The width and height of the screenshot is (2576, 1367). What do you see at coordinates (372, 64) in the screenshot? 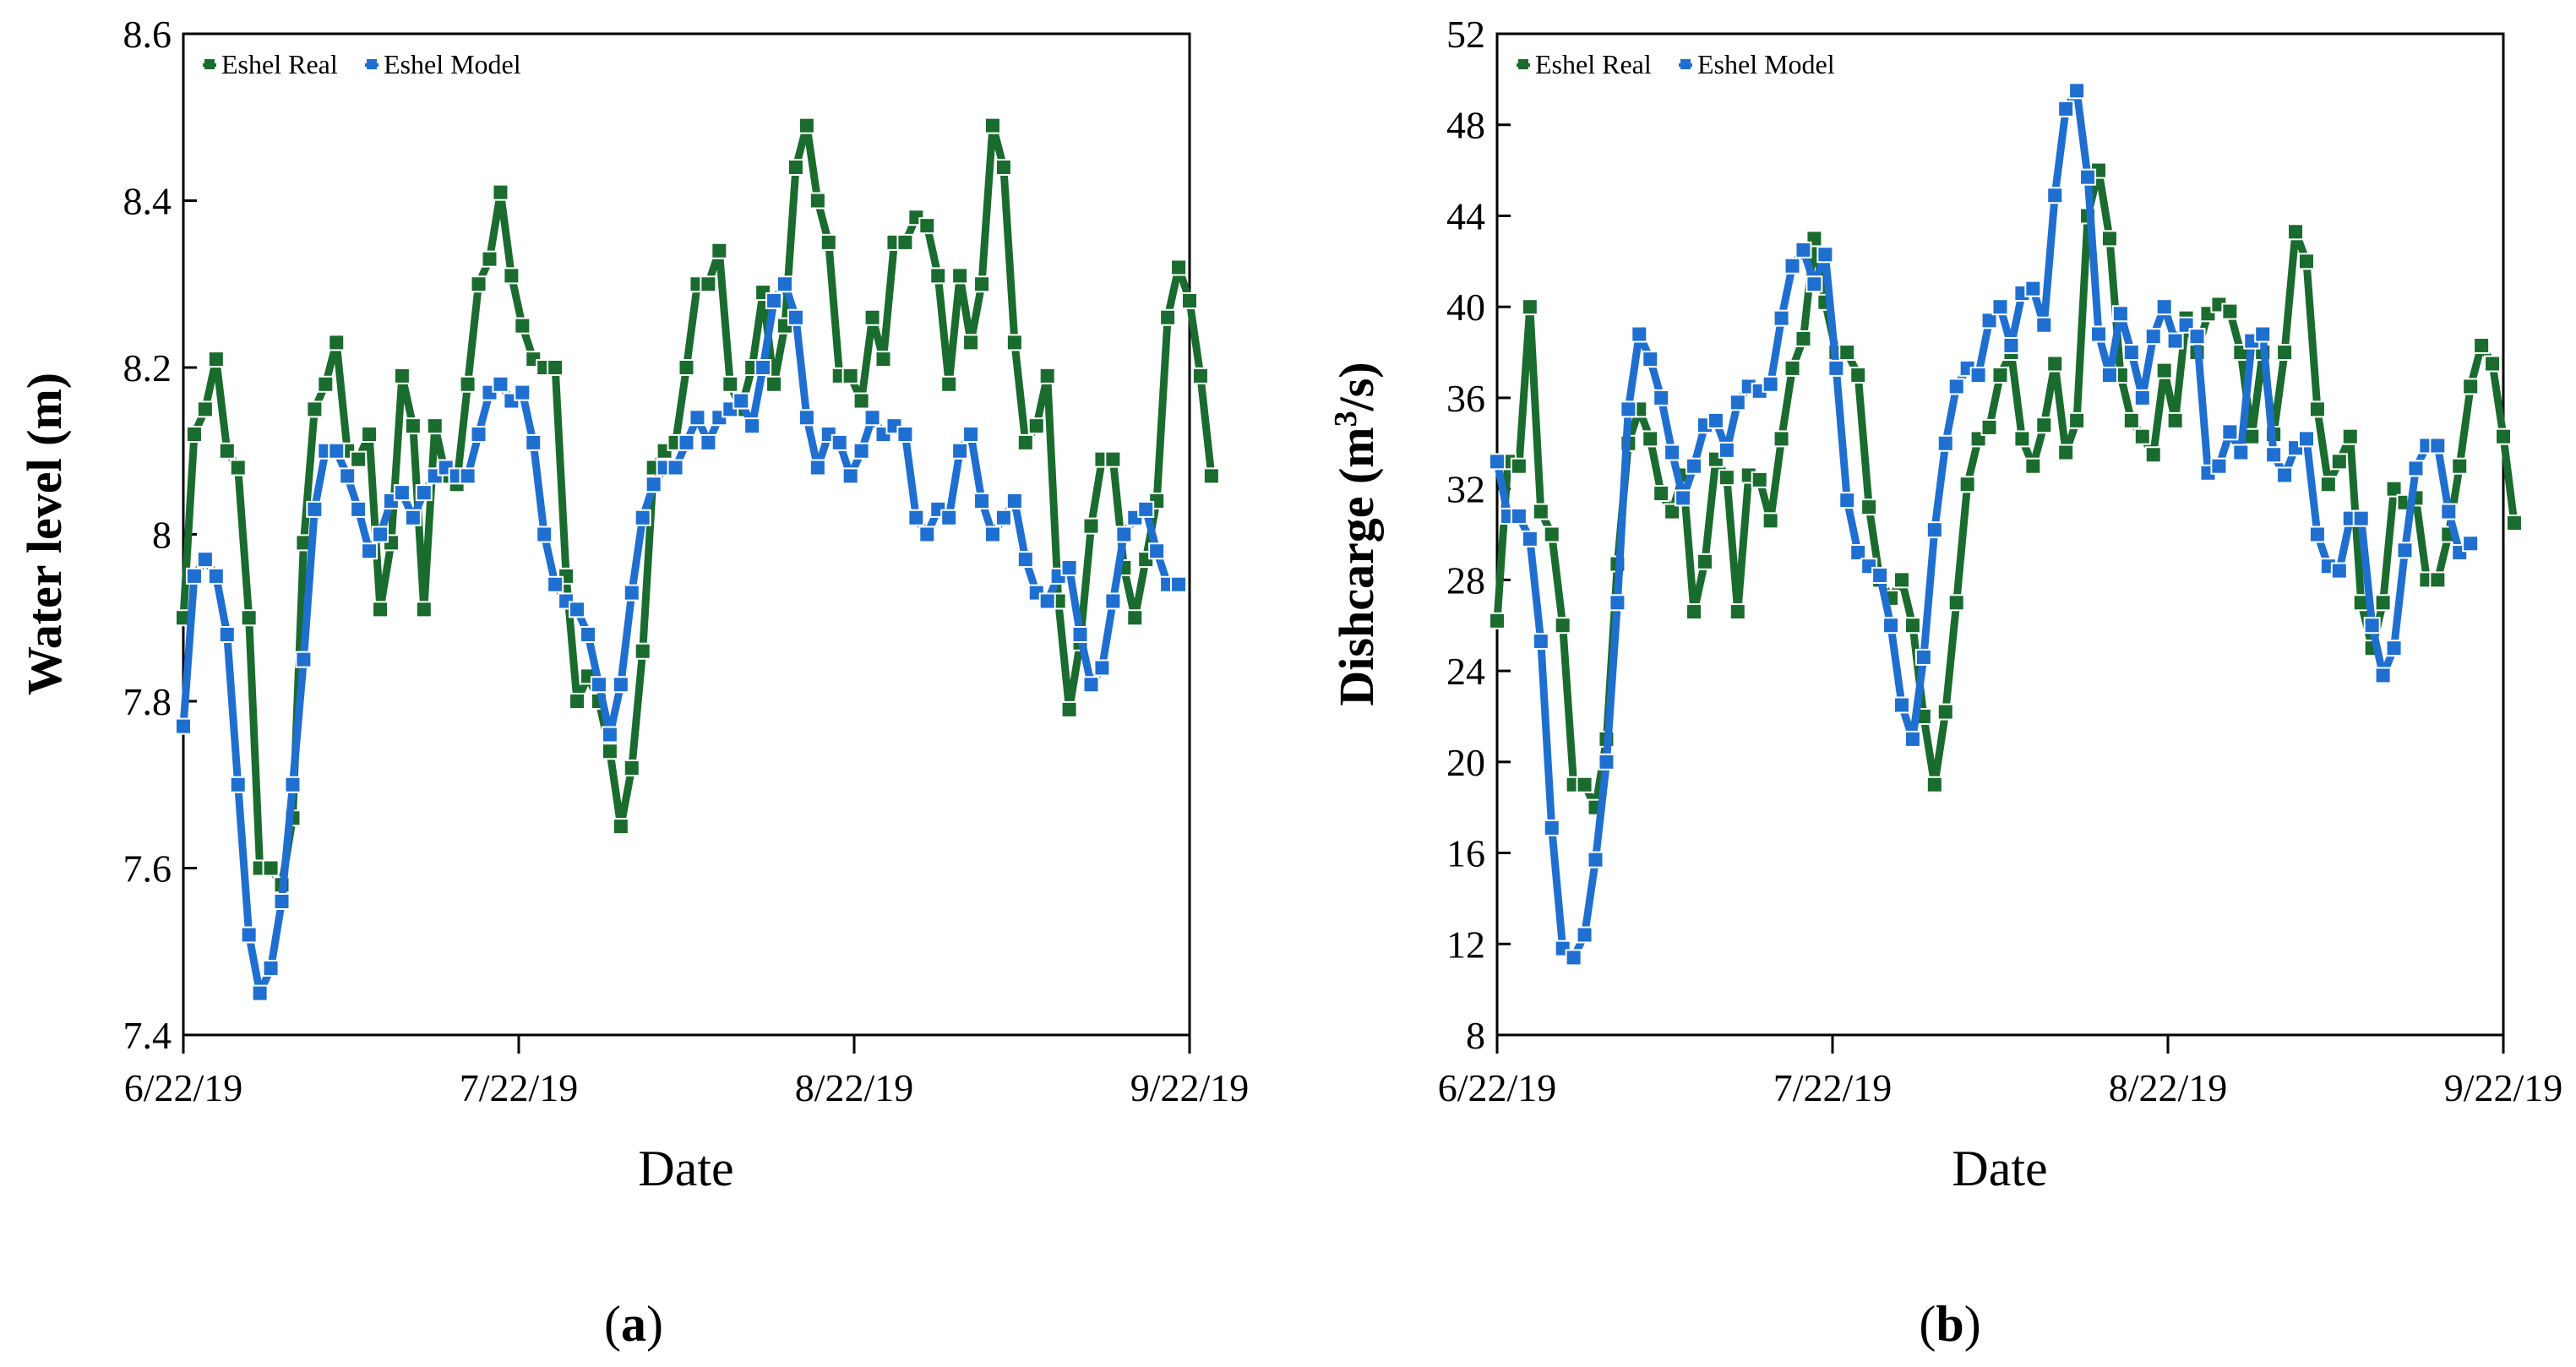
I see `panel-a-legend-eshel-model-marker` at bounding box center [372, 64].